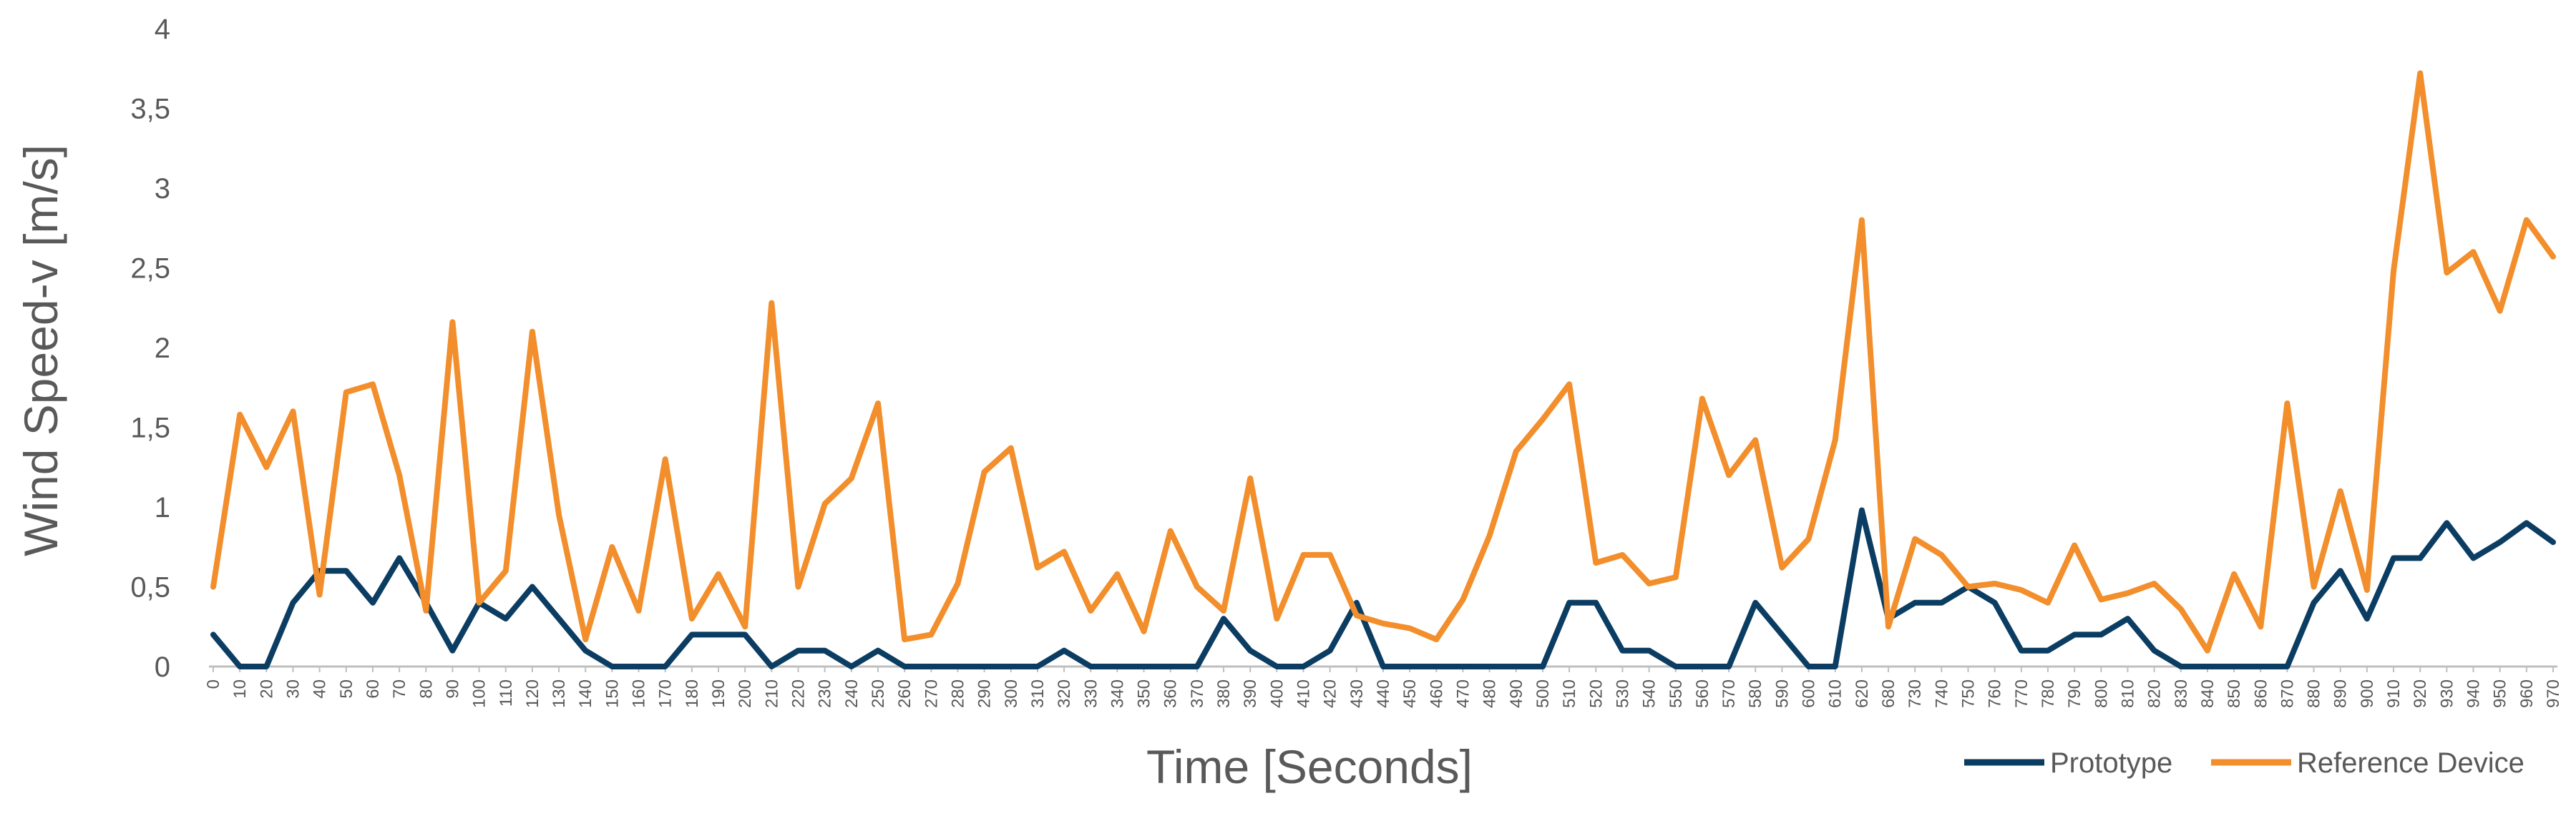 This screenshot has width=2576, height=816. What do you see at coordinates (985, 693) in the screenshot?
I see `x-tick-label: 290` at bounding box center [985, 693].